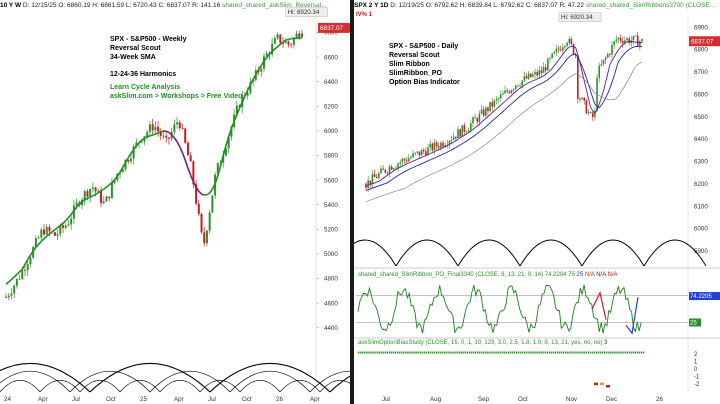  I want to click on price-tick-label: 6600, so click(701, 94).